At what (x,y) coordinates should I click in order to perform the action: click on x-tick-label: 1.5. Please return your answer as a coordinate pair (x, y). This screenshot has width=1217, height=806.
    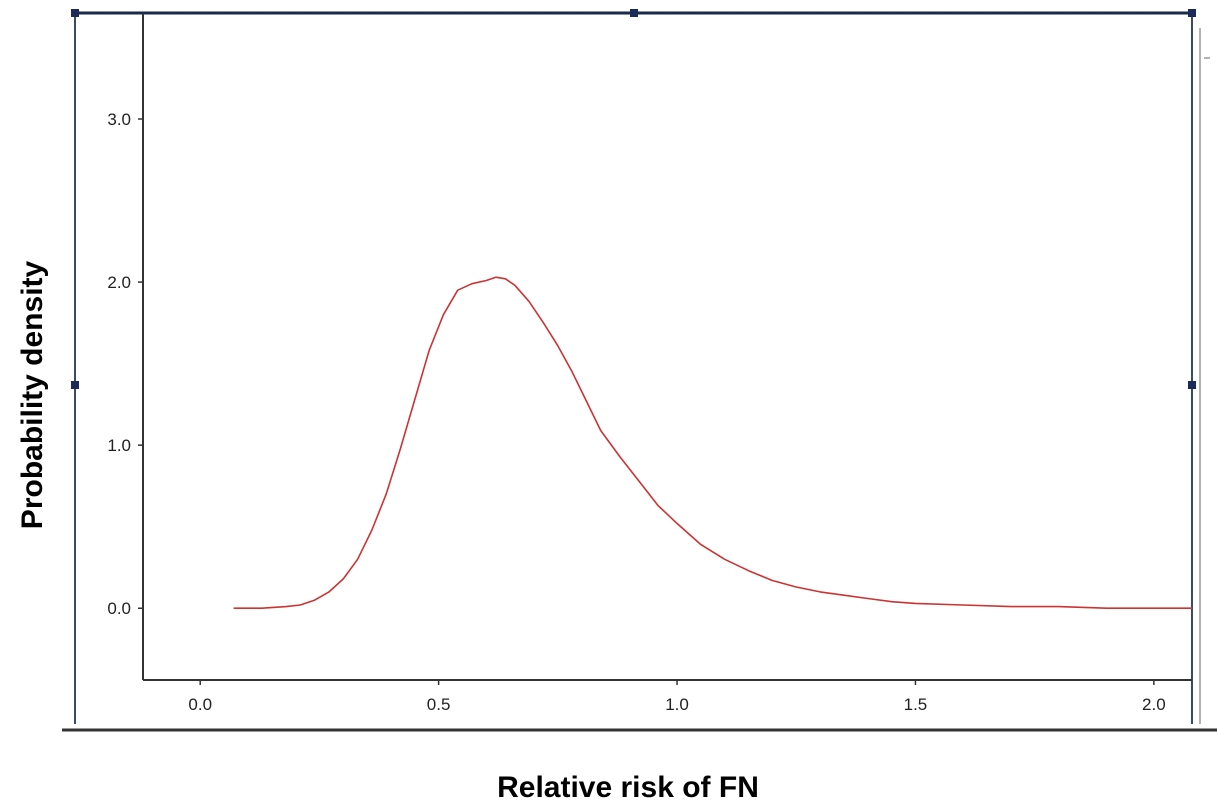
    Looking at the image, I should click on (916, 704).